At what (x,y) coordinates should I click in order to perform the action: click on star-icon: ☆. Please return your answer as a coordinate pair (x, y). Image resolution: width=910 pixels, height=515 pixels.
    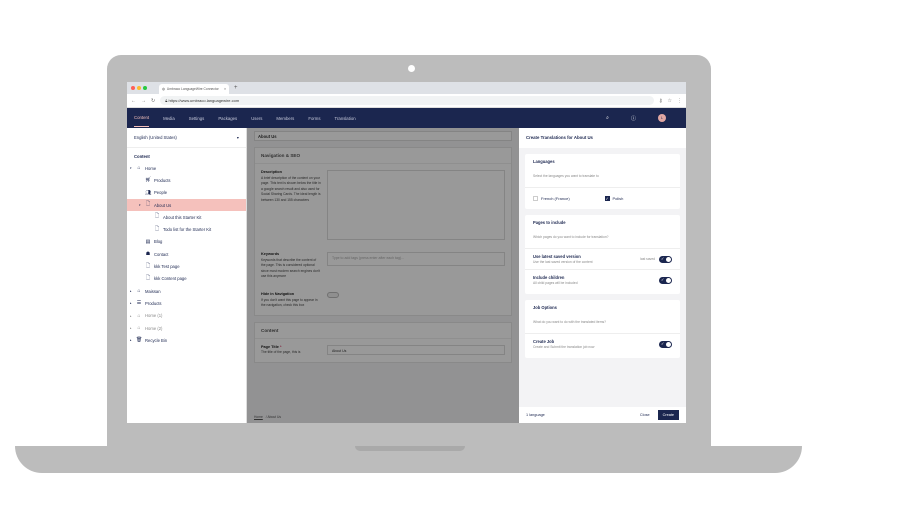
    Looking at the image, I should click on (669, 100).